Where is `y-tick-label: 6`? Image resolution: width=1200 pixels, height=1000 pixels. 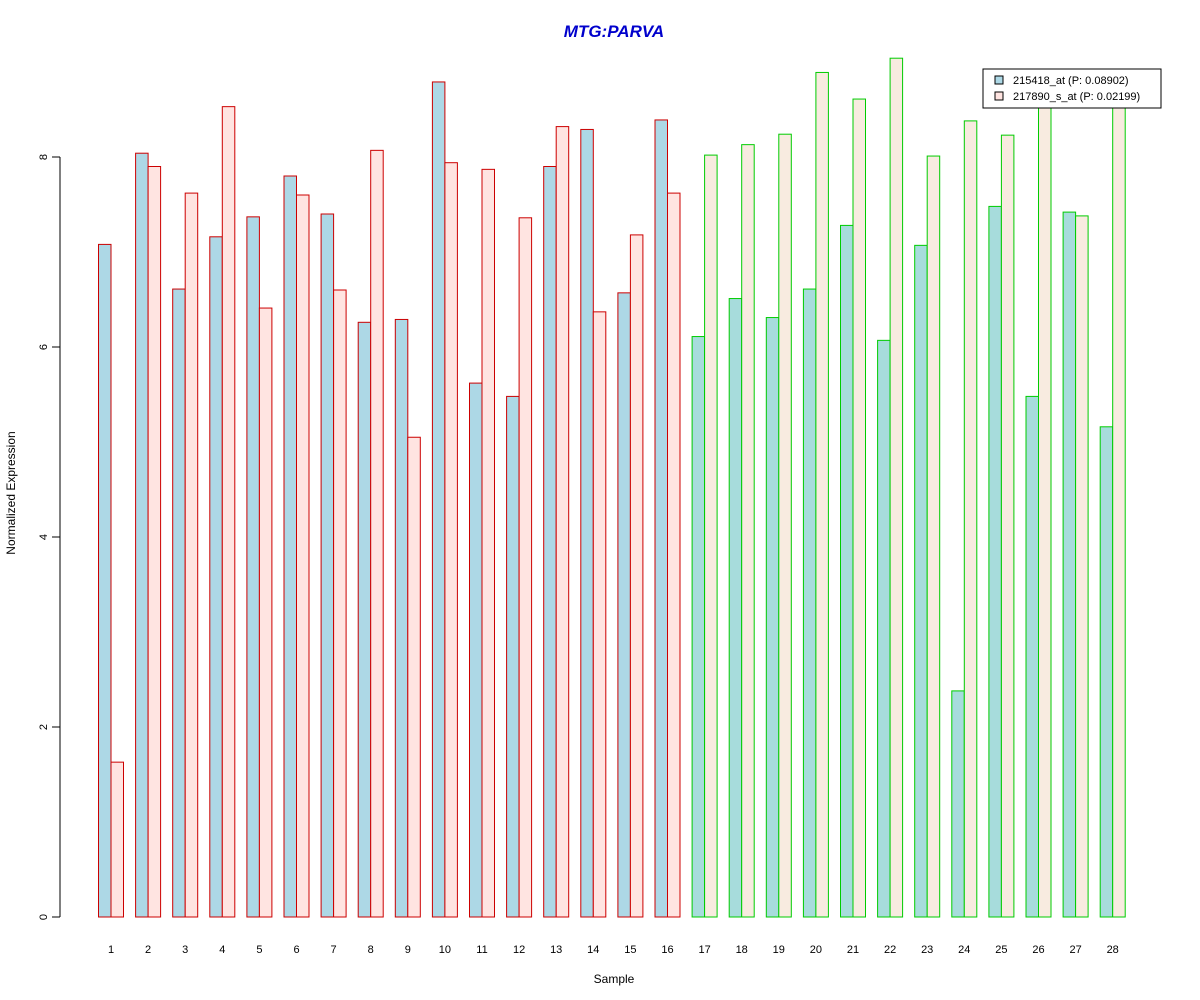 y-tick-label: 6 is located at coordinates (44, 347).